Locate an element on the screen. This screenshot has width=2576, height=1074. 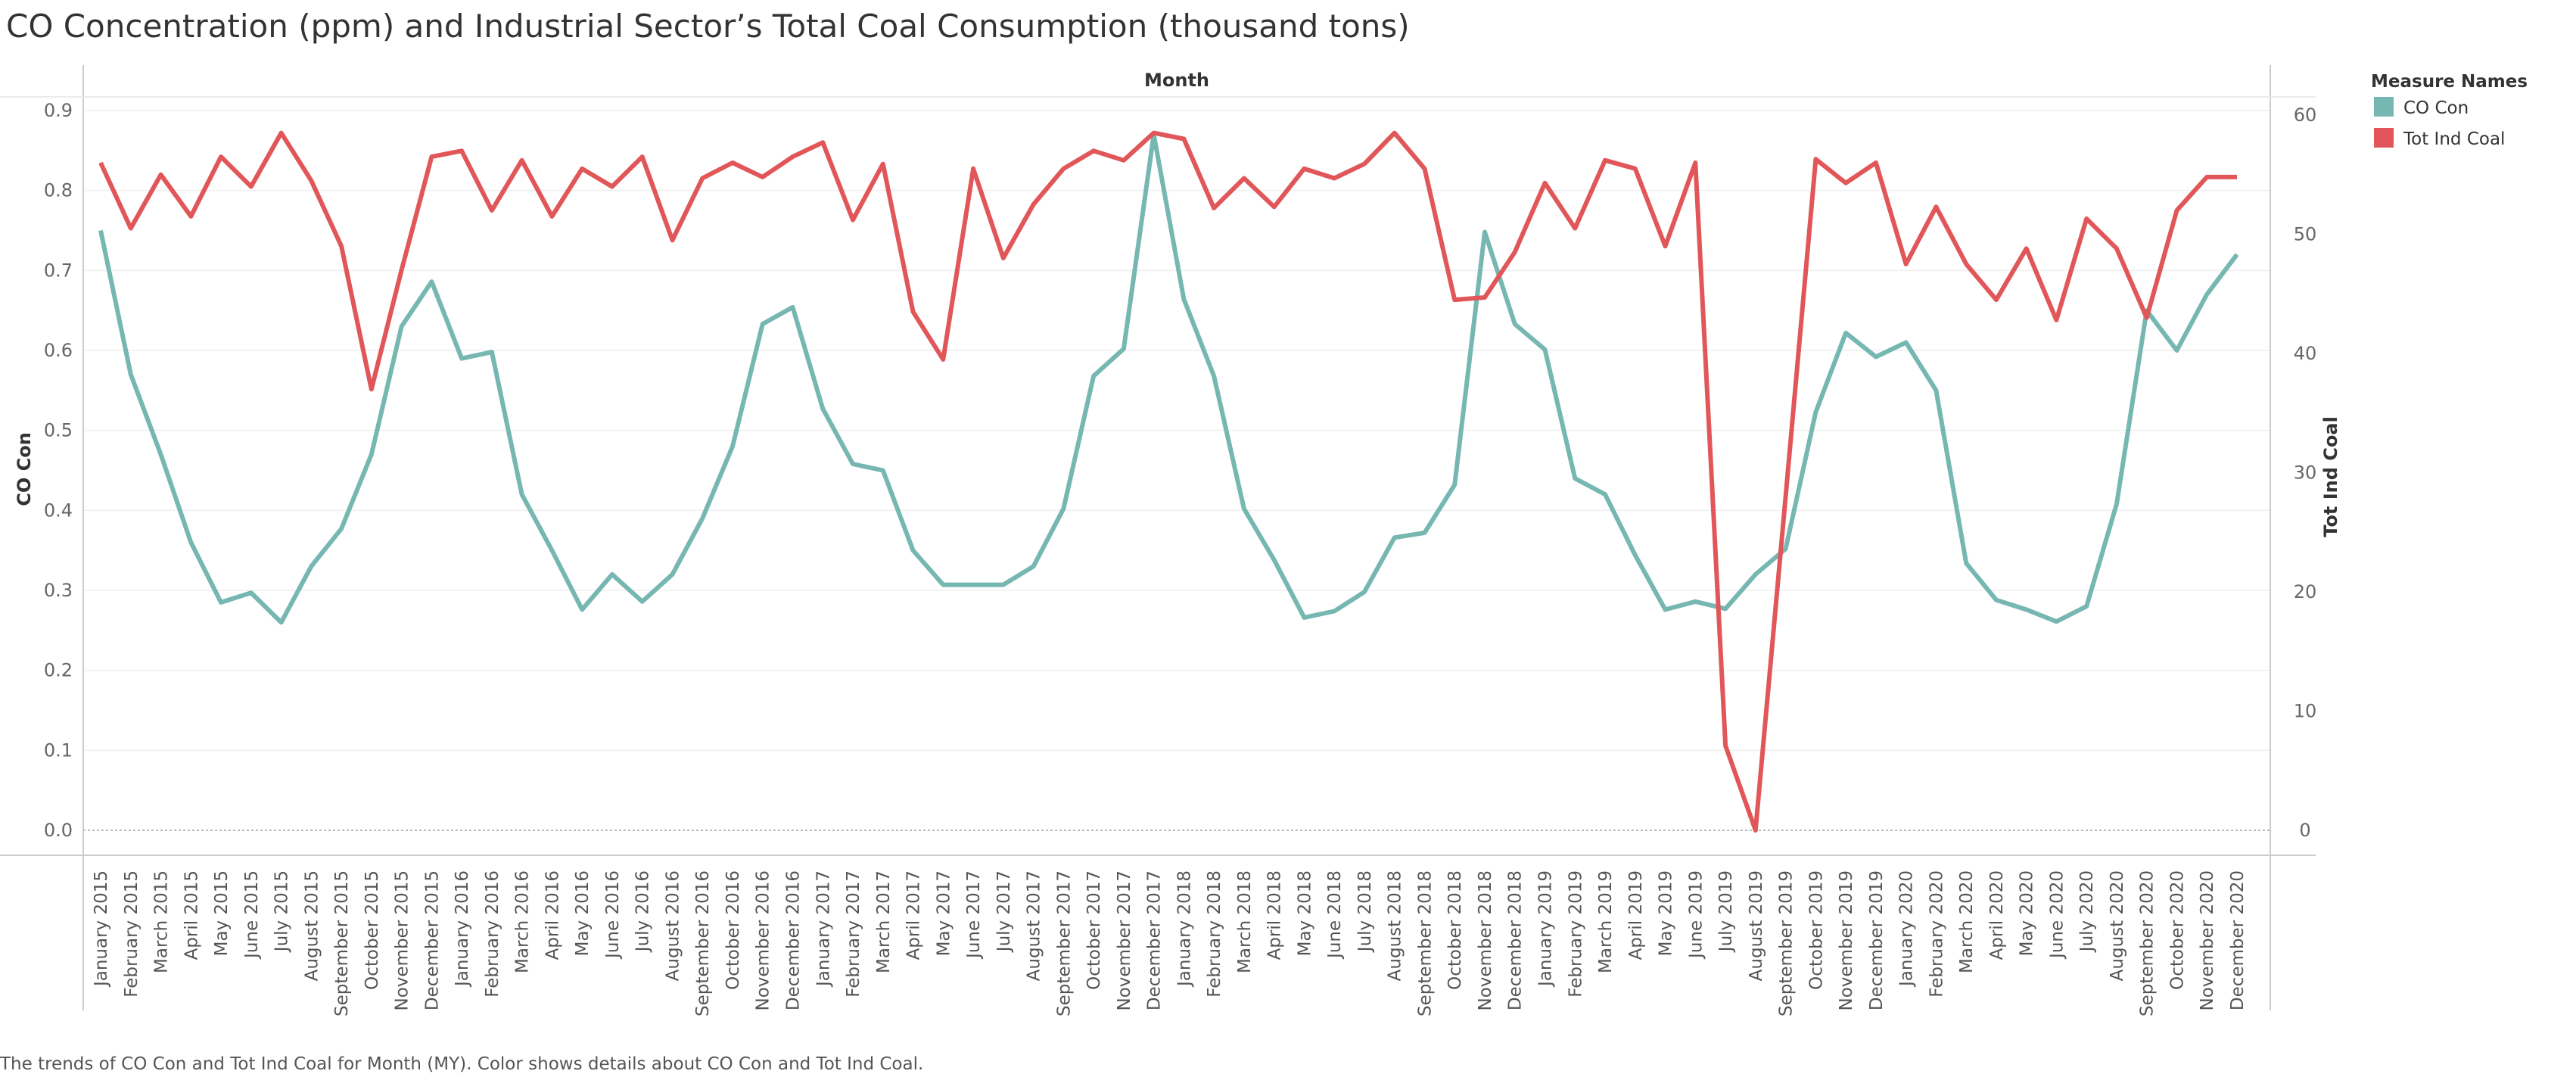
x-tick-label: September 2017 is located at coordinates (1064, 943).